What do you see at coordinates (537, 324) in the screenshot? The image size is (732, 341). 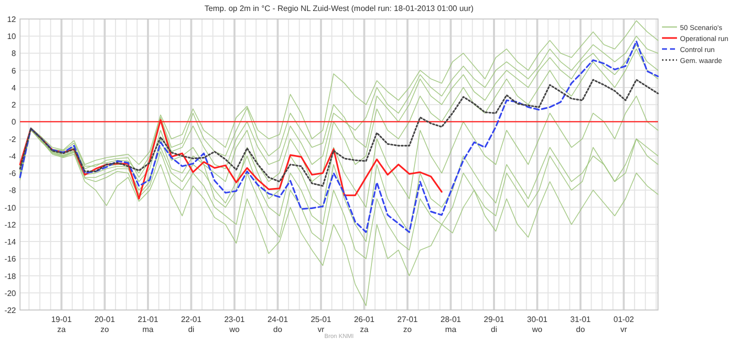 I see `x-tick-label: 30-01 wo` at bounding box center [537, 324].